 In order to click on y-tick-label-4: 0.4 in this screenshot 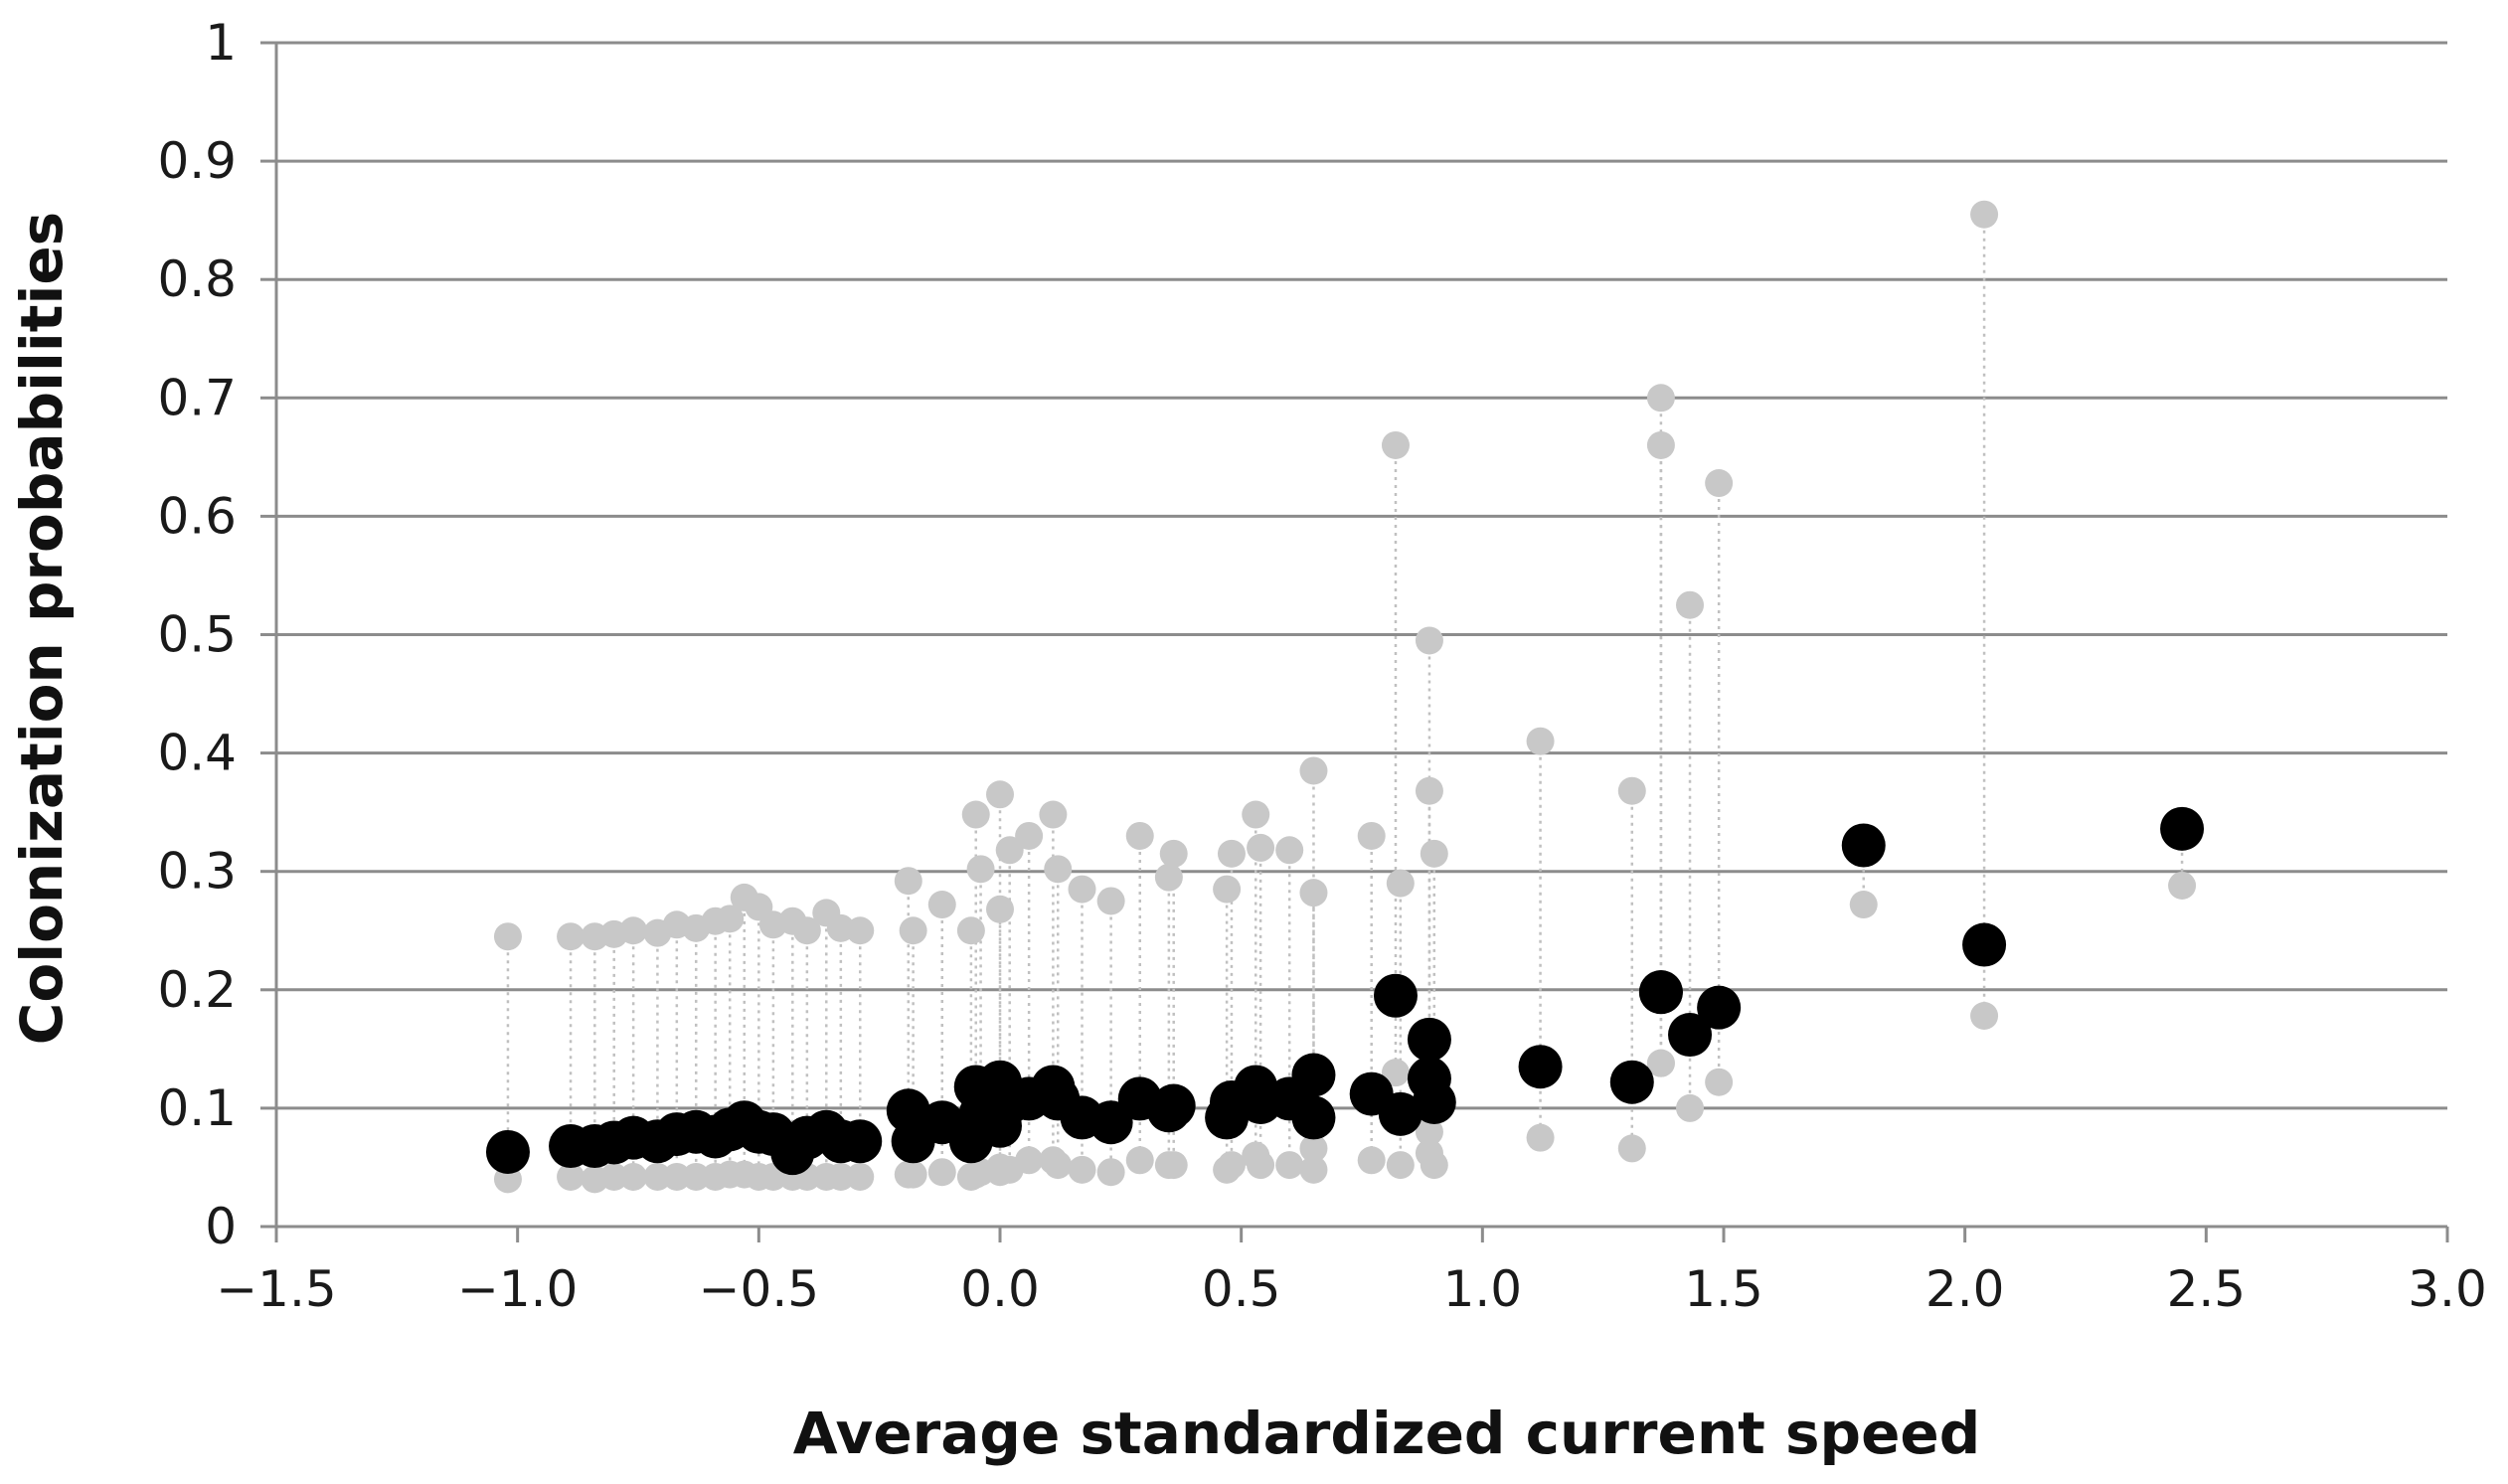, I will do `click(197, 753)`.